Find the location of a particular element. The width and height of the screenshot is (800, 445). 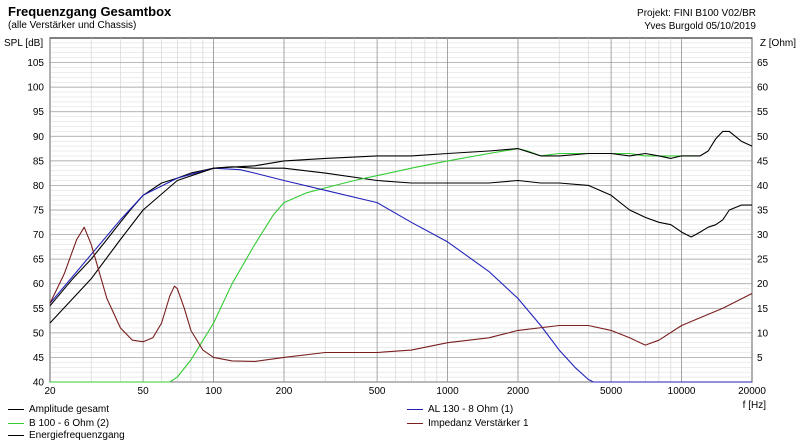

legend-item-5: Impedanz Verstärker 1 is located at coordinates (468, 423).